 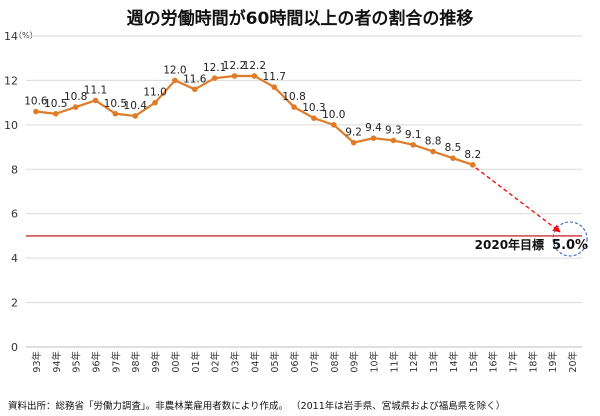 What do you see at coordinates (176, 362) in the screenshot?
I see `x-tick-label: 00年` at bounding box center [176, 362].